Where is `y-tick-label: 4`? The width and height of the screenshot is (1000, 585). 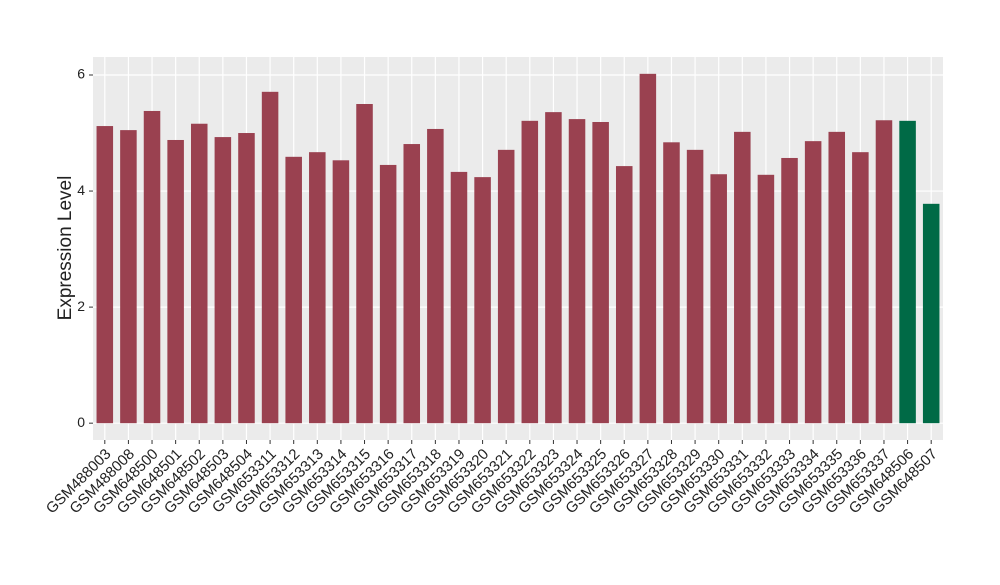 y-tick-label: 4 is located at coordinates (81, 190).